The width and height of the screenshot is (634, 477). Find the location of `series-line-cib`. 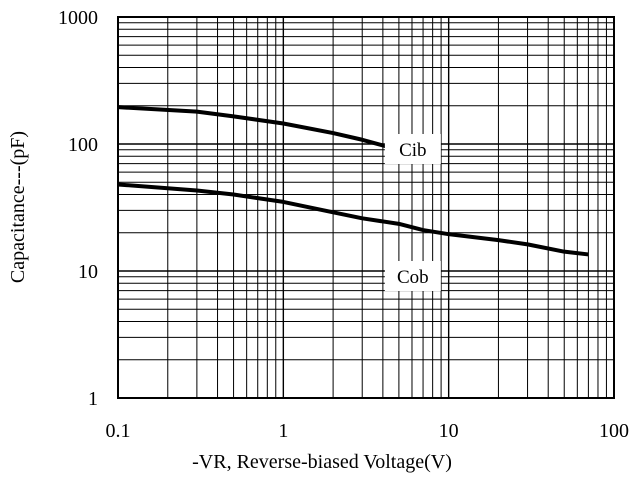

series-line-cib is located at coordinates (270, 131).